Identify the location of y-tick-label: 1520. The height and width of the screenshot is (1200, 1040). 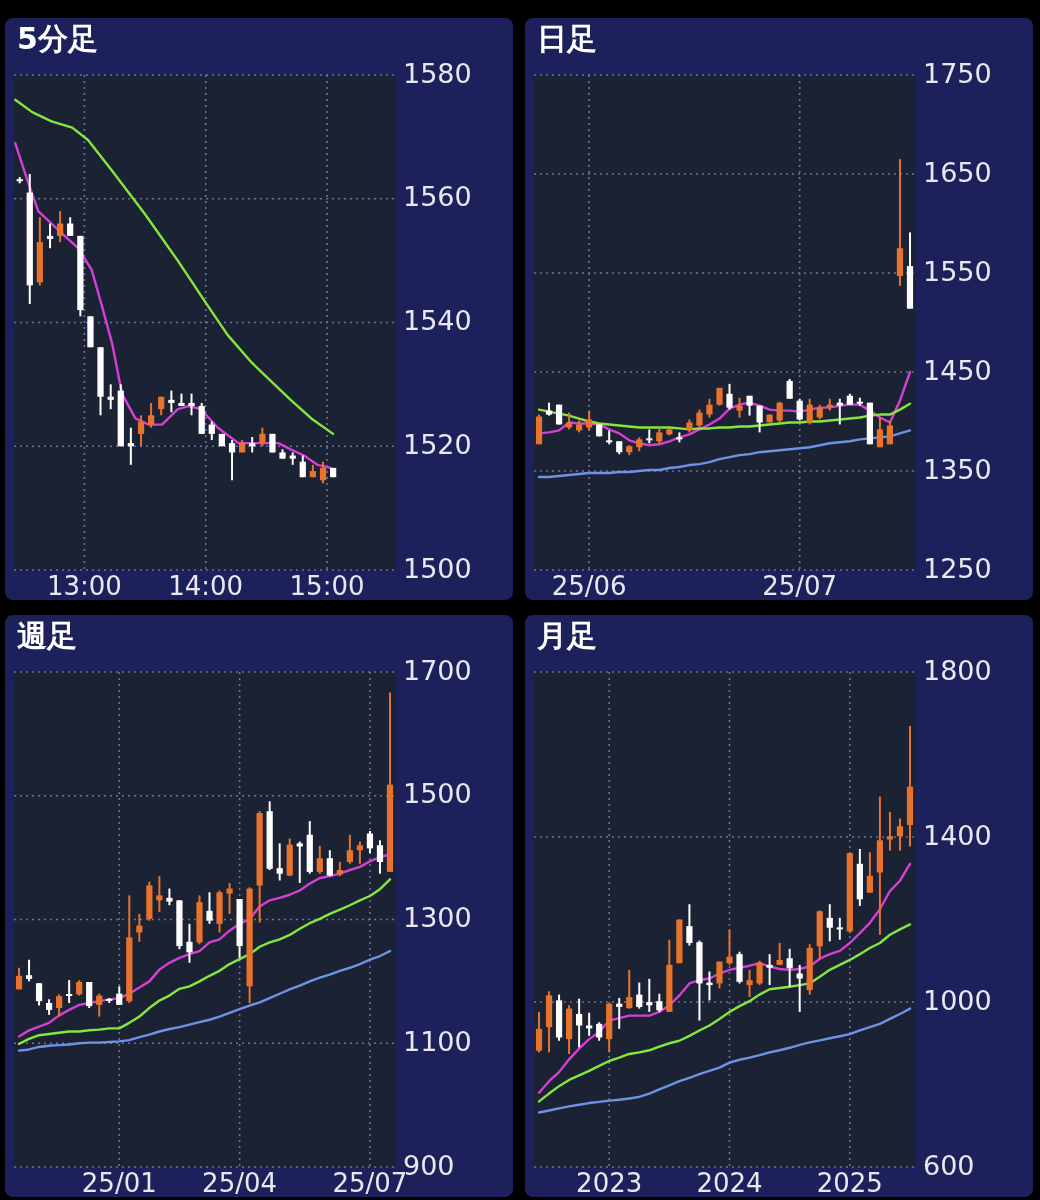
(437, 444).